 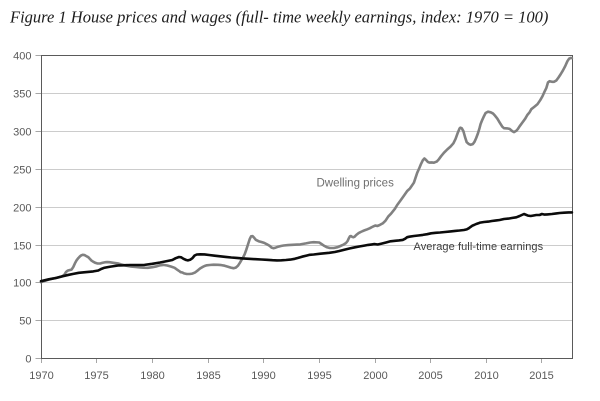 What do you see at coordinates (208, 376) in the screenshot?
I see `svg-text: 1985` at bounding box center [208, 376].